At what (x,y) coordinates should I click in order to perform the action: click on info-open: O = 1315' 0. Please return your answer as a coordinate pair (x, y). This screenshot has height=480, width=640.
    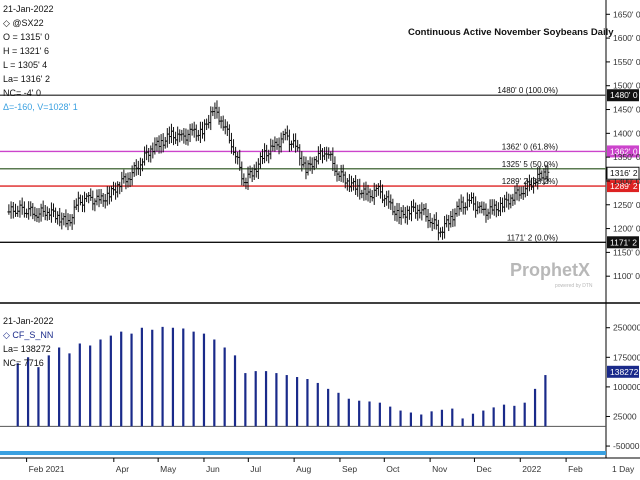
    Looking at the image, I should click on (26, 37).